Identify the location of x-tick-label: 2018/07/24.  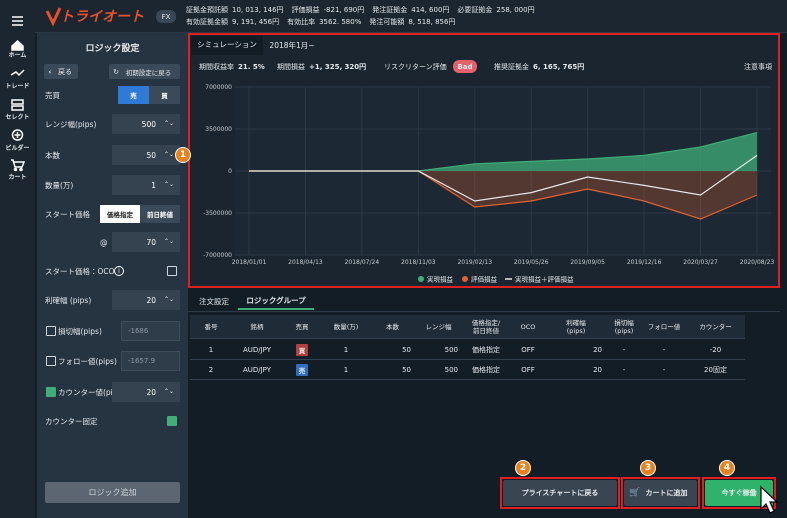
(362, 262).